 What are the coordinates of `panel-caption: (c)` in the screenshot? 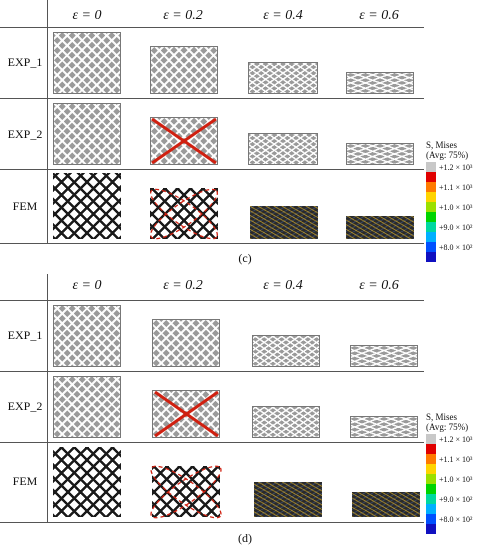 It's located at (245, 258).